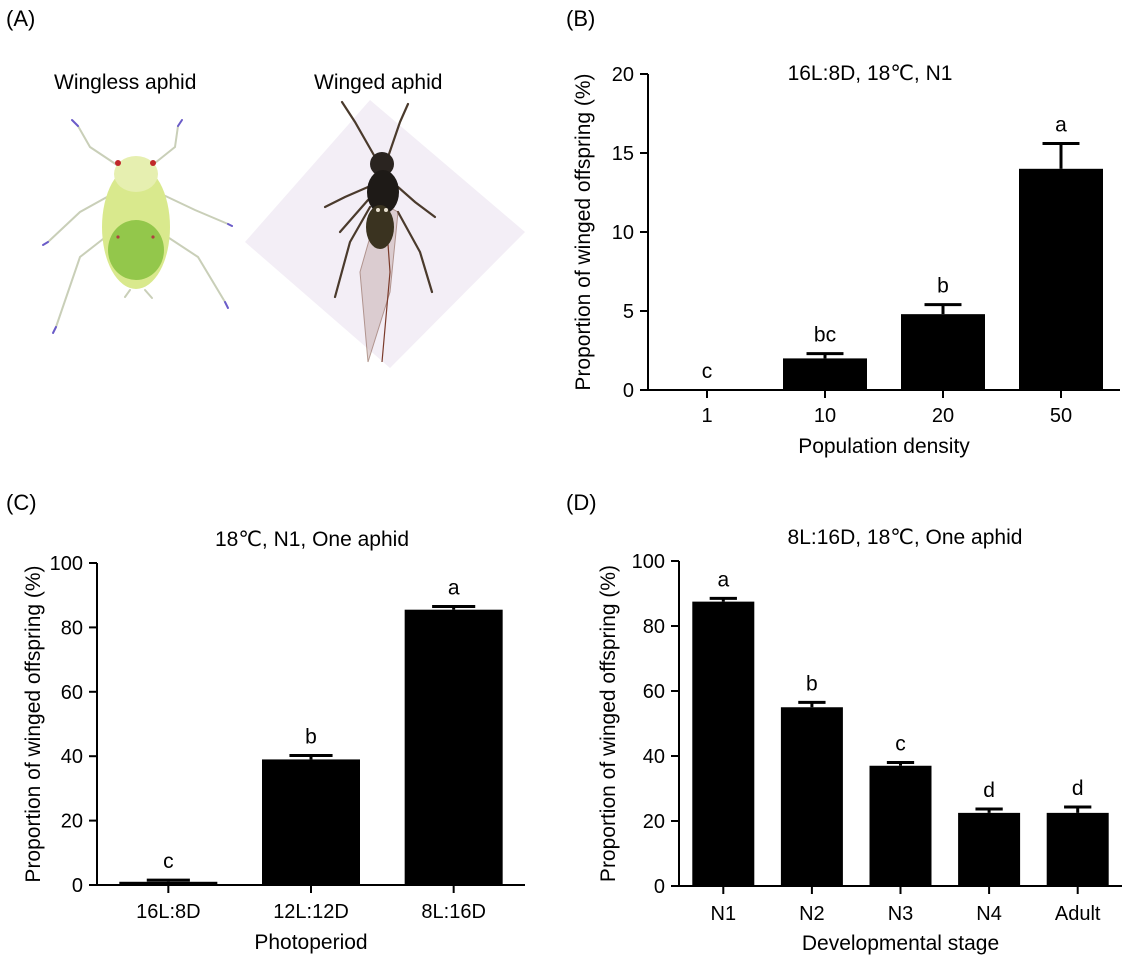  I want to click on chart-b-ytick-label: 5, so click(628, 312).